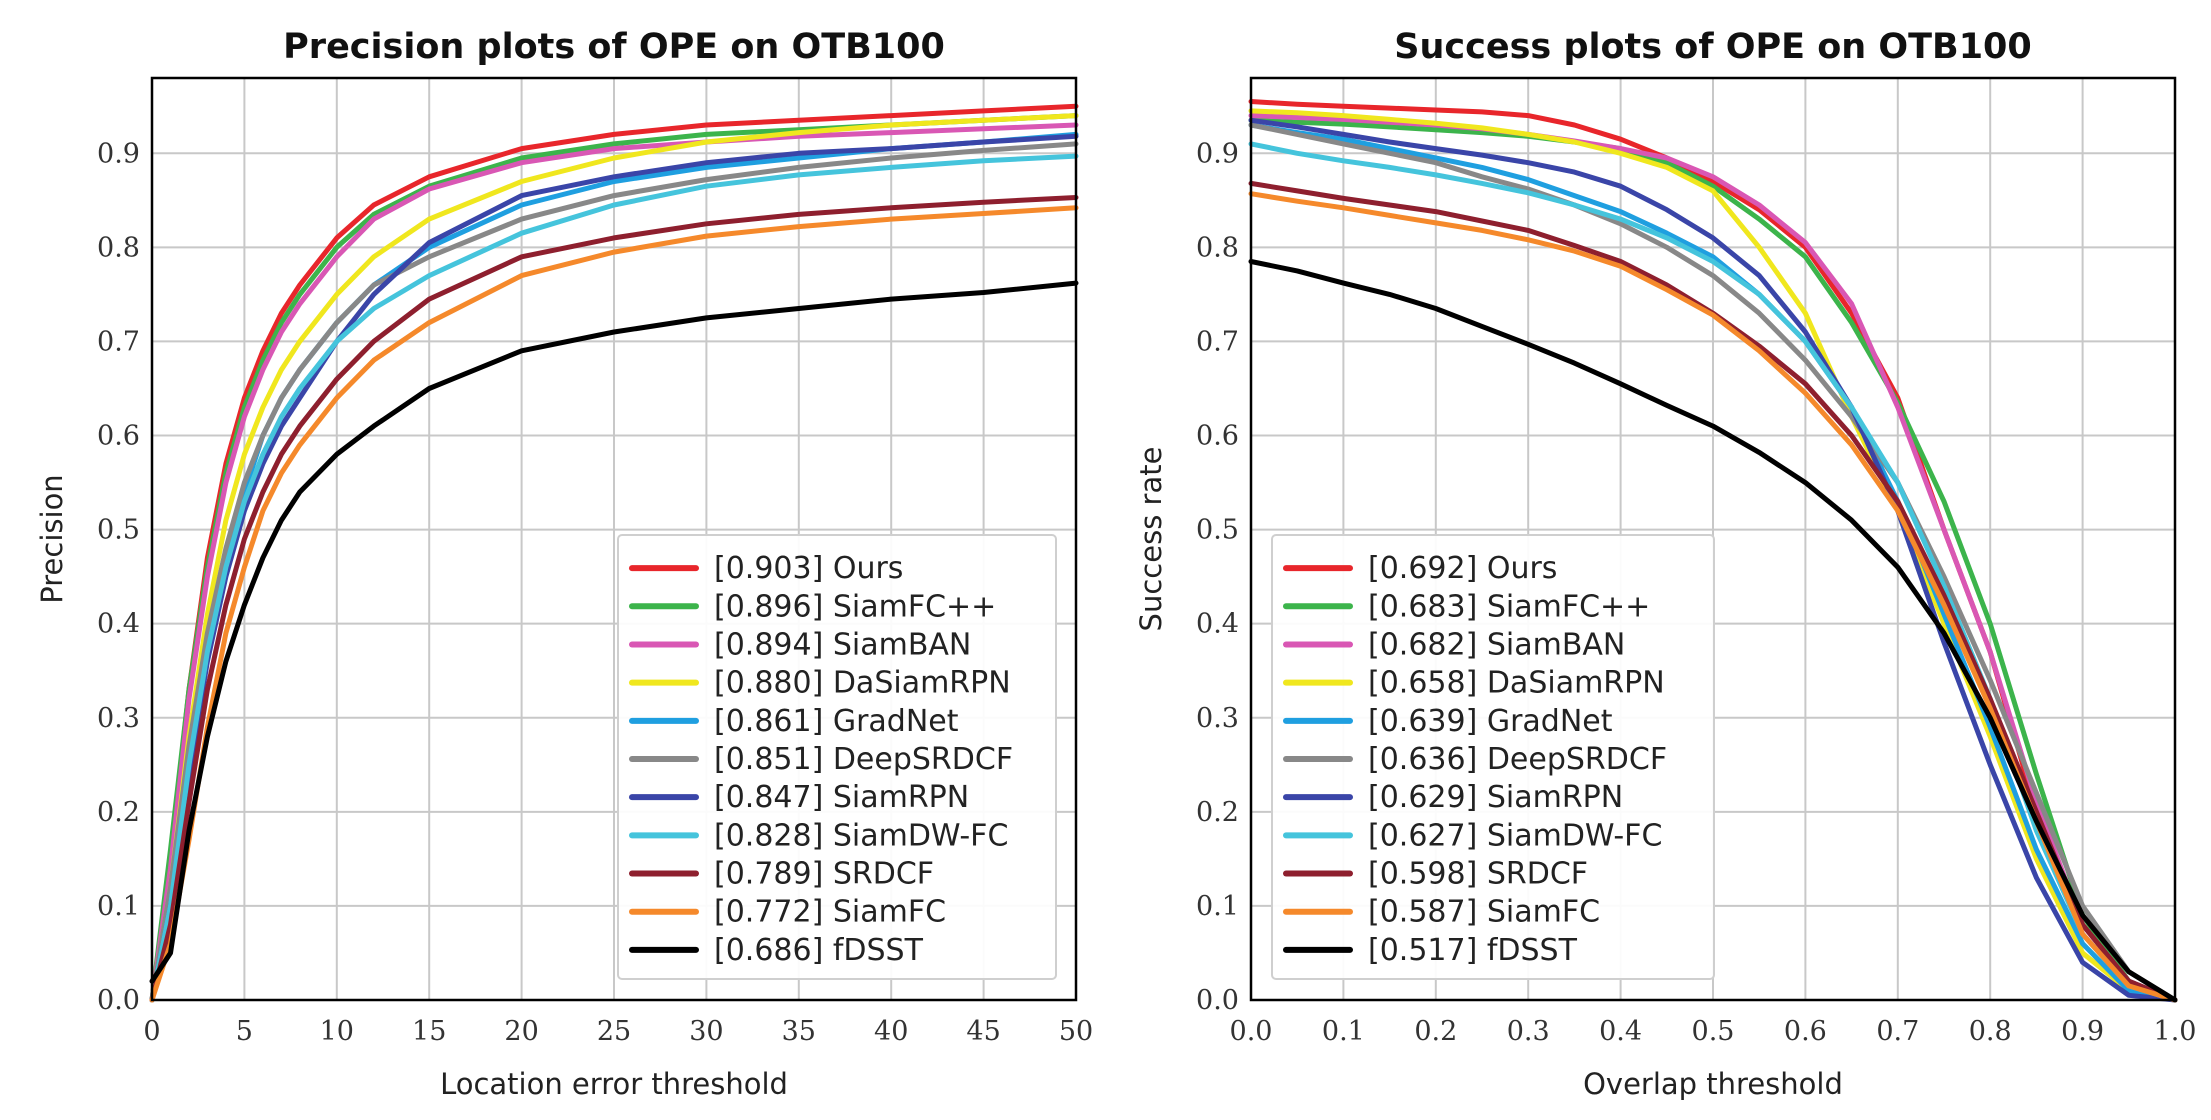  What do you see at coordinates (1517, 759) in the screenshot?
I see `legend-entry: [0.636] DeepSRDCF` at bounding box center [1517, 759].